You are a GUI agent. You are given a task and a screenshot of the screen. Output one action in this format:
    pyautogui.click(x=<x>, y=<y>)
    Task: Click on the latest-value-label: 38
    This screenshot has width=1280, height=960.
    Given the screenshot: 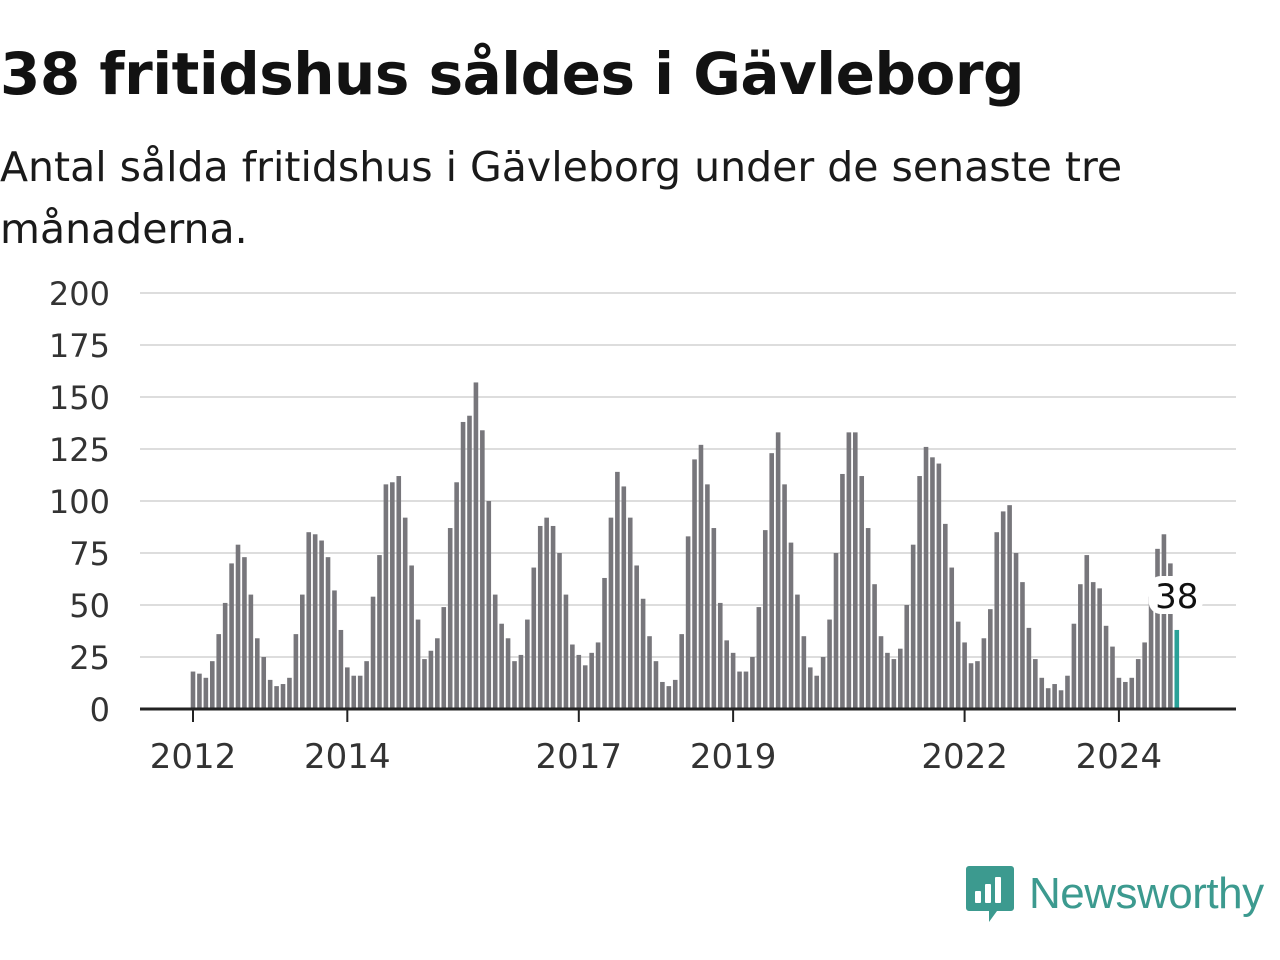 What is the action you would take?
    pyautogui.click(x=1176, y=597)
    